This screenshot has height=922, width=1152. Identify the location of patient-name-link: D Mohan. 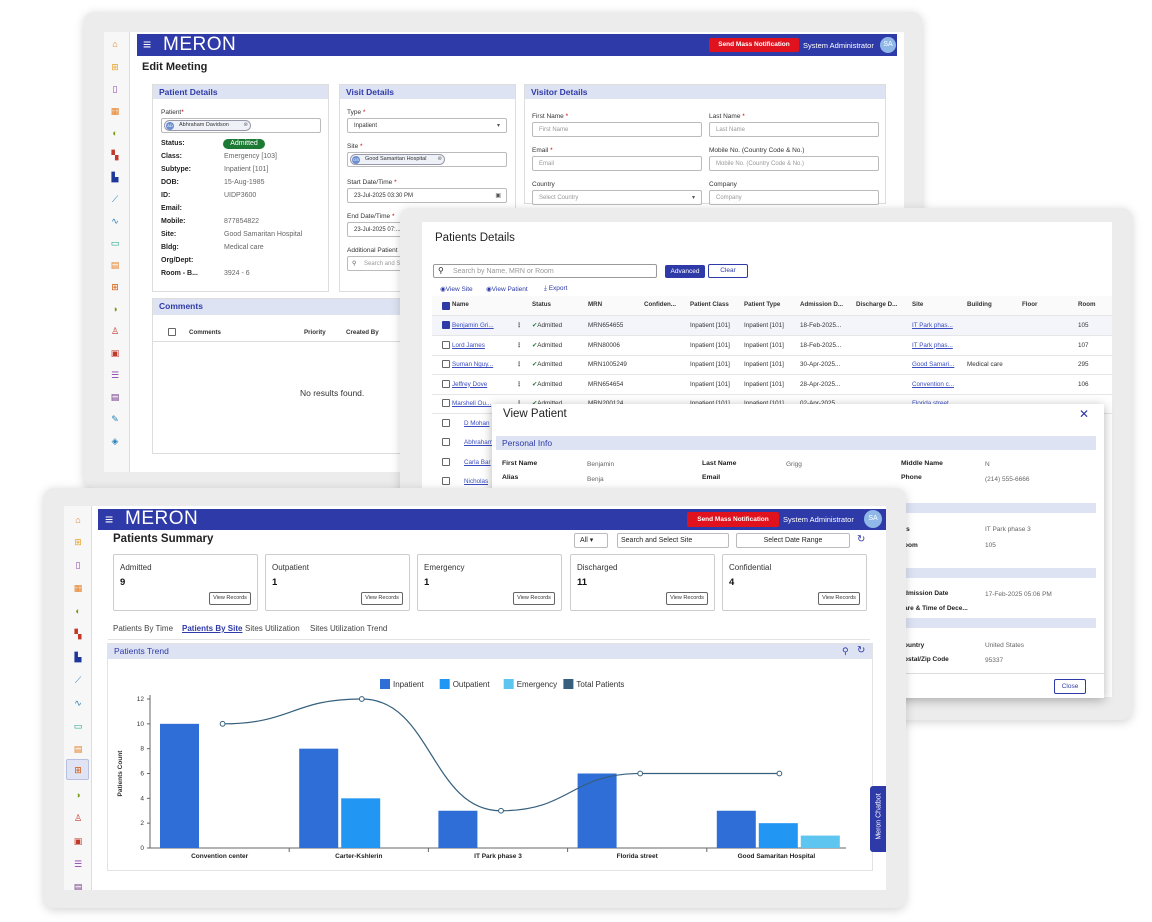
(477, 423).